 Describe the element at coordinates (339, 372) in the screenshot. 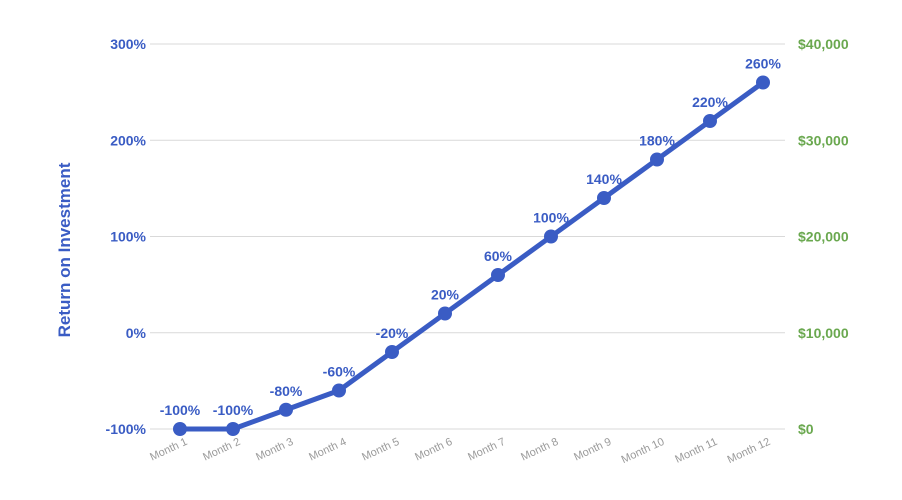

I see `data-label: -60%` at that location.